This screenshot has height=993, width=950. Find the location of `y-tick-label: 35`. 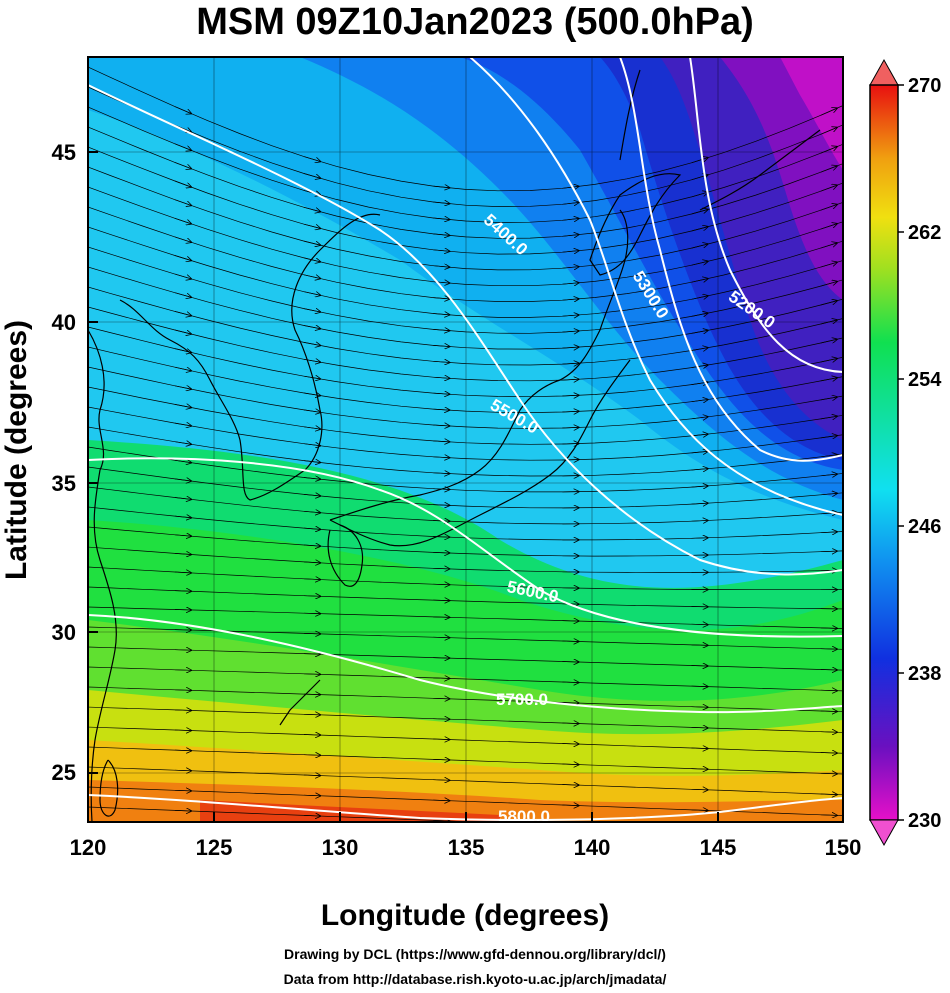

y-tick-label: 35 is located at coordinates (64, 483).